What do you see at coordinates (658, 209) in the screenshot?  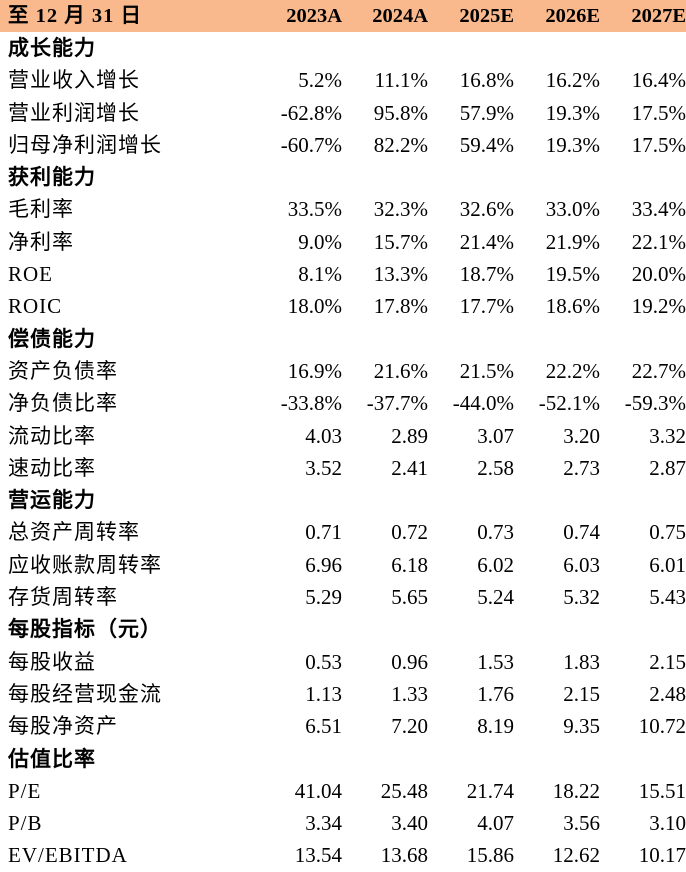 I see `value-cell: 33.4%` at bounding box center [658, 209].